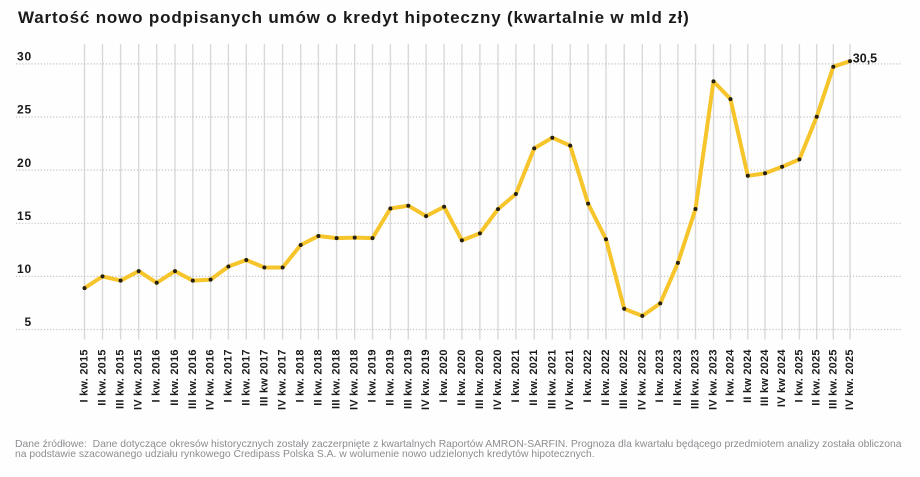 Image resolution: width=920 pixels, height=477 pixels. What do you see at coordinates (264, 377) in the screenshot?
I see `svg-text: III kw 2017` at bounding box center [264, 377].